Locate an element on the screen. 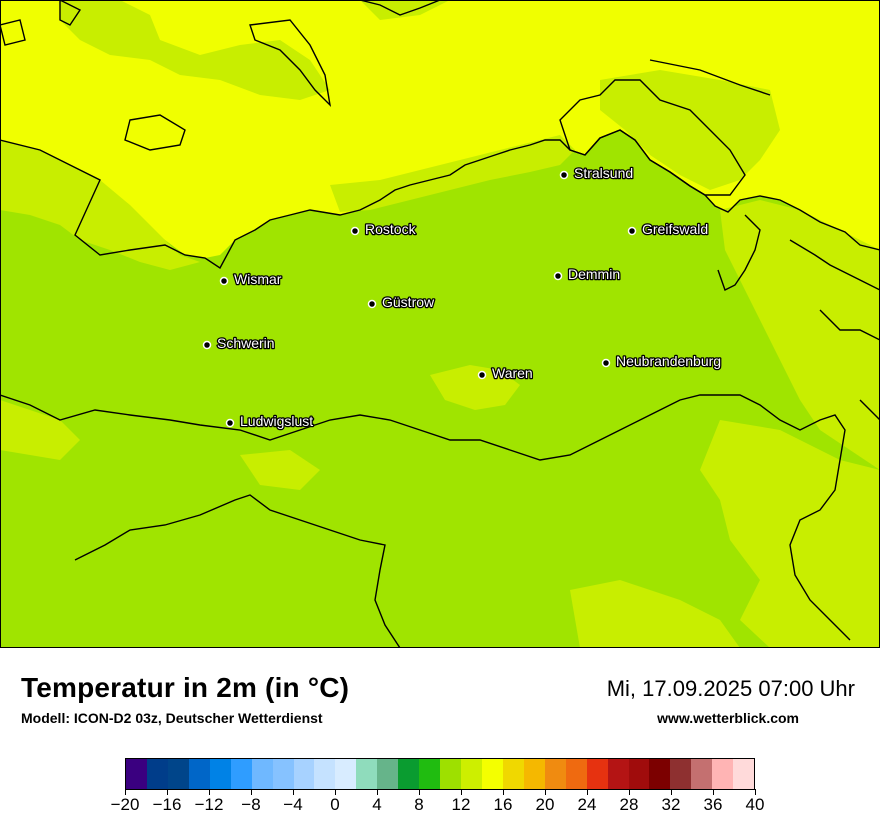 The height and width of the screenshot is (830, 880). colorbar-tick-label: 16 is located at coordinates (503, 804).